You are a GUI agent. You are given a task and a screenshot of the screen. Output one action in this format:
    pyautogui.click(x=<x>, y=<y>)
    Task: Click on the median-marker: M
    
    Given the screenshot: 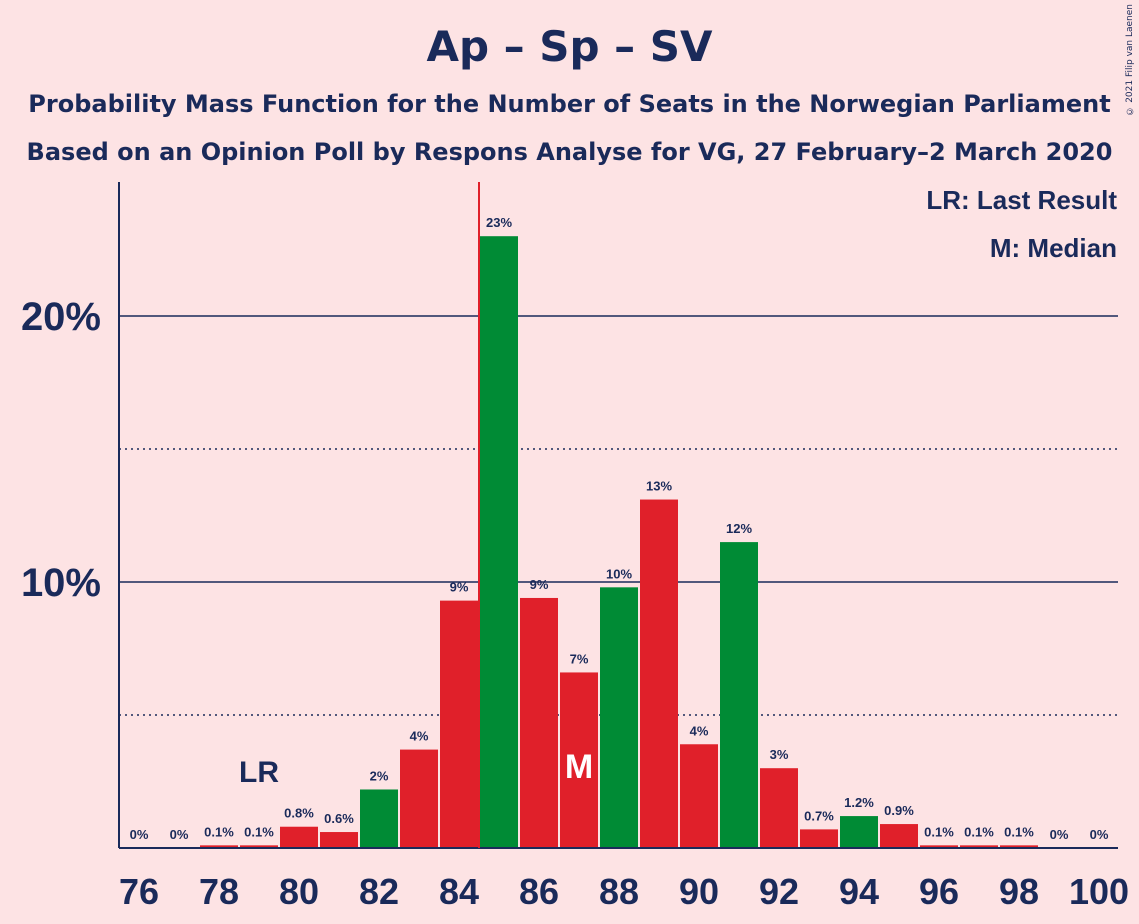 What is the action you would take?
    pyautogui.click(x=579, y=767)
    